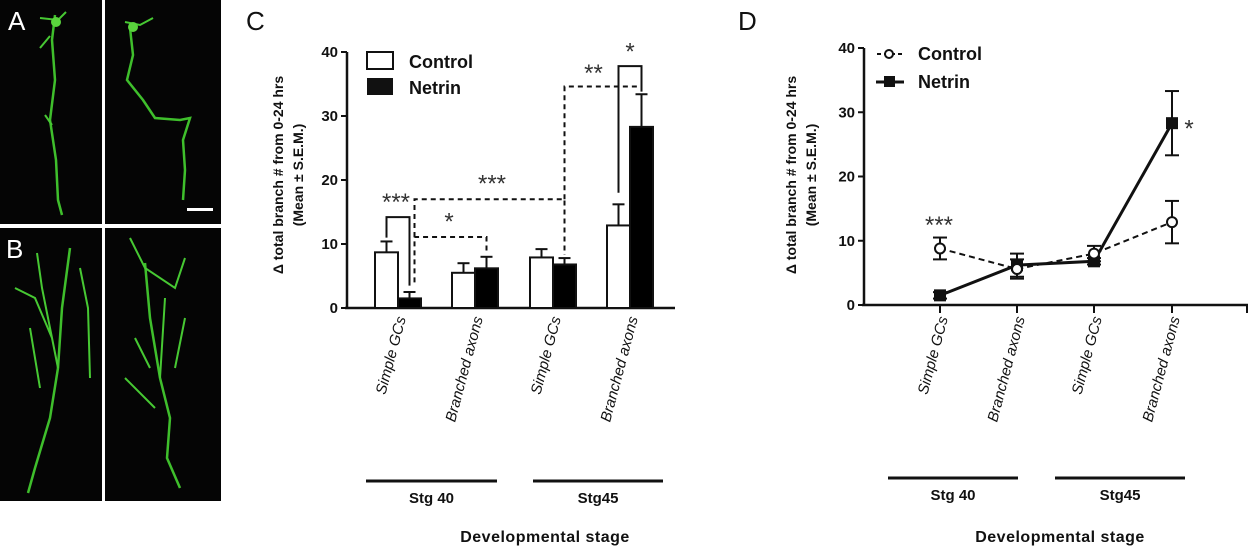 This screenshot has width=1250, height=549. I want to click on legend-marker-control, so click(889, 54).